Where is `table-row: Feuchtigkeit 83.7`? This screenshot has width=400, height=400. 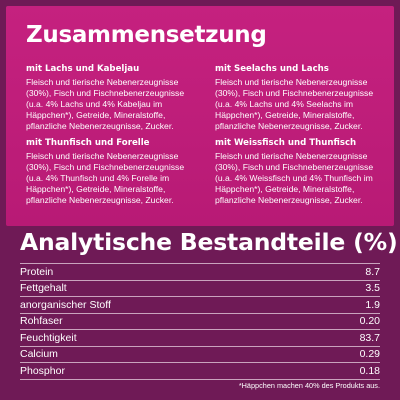 table-row: Feuchtigkeit 83.7 is located at coordinates (200, 338).